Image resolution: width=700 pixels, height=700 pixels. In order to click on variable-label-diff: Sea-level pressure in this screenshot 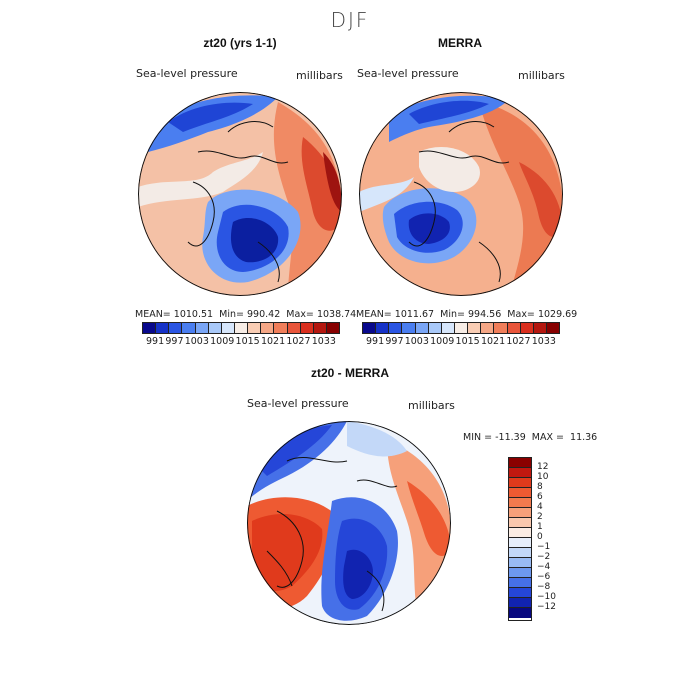, I will do `click(298, 403)`.